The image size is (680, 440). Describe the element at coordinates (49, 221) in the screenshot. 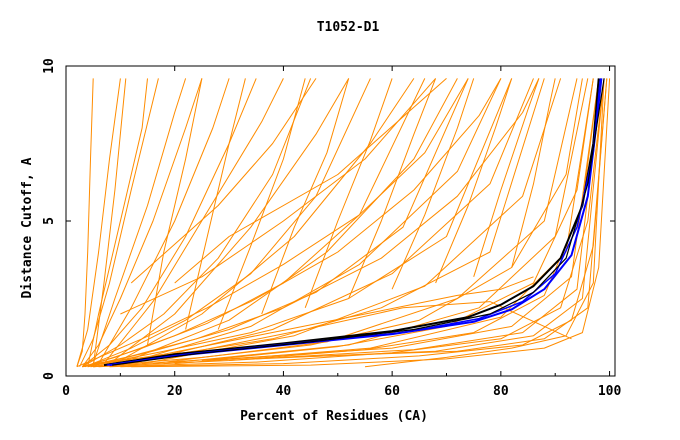

I see `y-tick-label: 5` at that location.